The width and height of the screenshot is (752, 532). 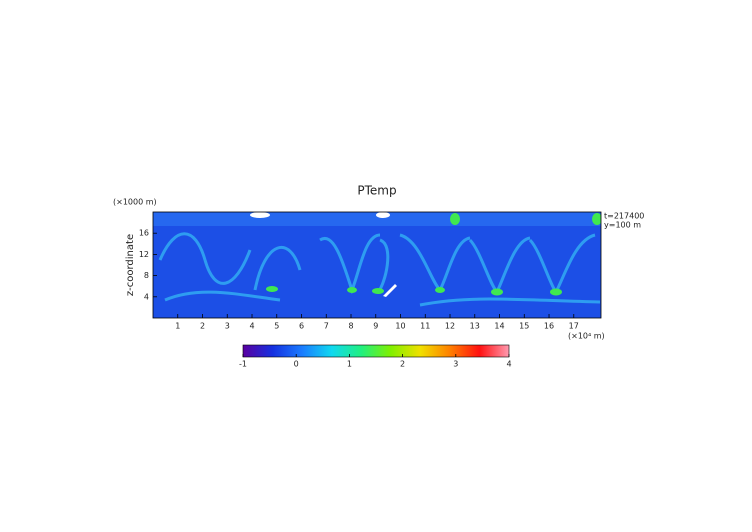 What do you see at coordinates (177, 326) in the screenshot?
I see `x-tick-label: 1` at bounding box center [177, 326].